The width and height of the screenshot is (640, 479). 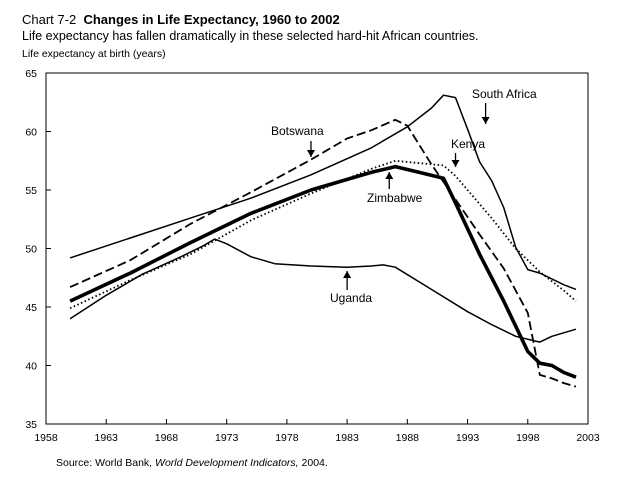 What do you see at coordinates (310, 149) in the screenshot?
I see `botswana-arrow` at bounding box center [310, 149].